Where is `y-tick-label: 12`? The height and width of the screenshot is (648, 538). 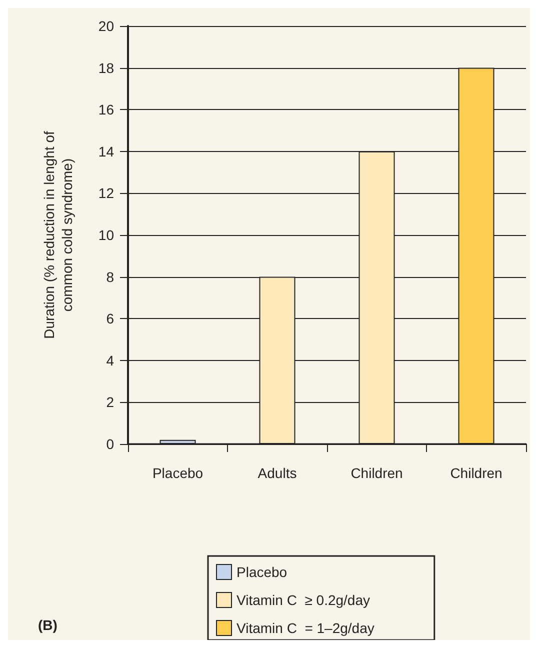
y-tick-label: 12 is located at coordinates (106, 193).